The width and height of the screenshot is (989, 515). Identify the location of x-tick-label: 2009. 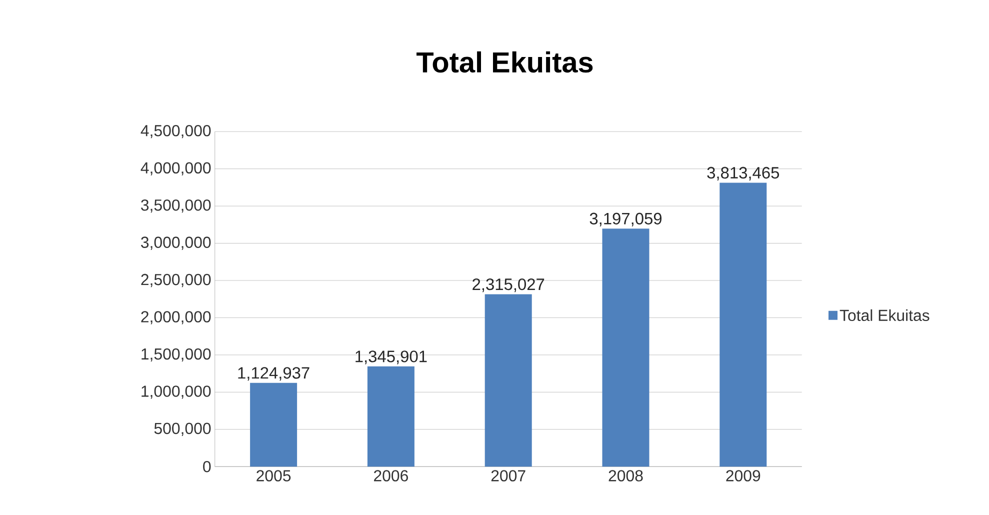
(743, 476).